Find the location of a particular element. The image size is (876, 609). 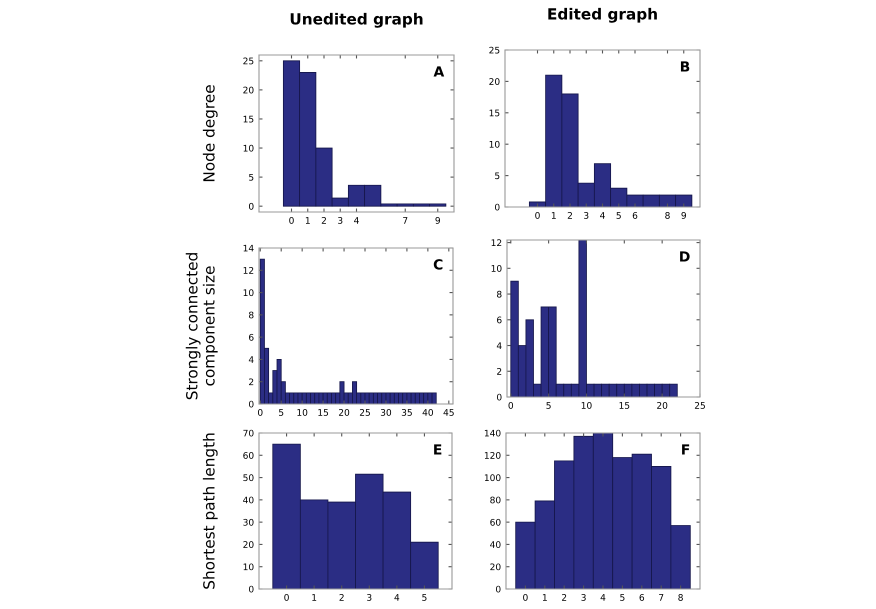

annotation: A is located at coordinates (439, 71).